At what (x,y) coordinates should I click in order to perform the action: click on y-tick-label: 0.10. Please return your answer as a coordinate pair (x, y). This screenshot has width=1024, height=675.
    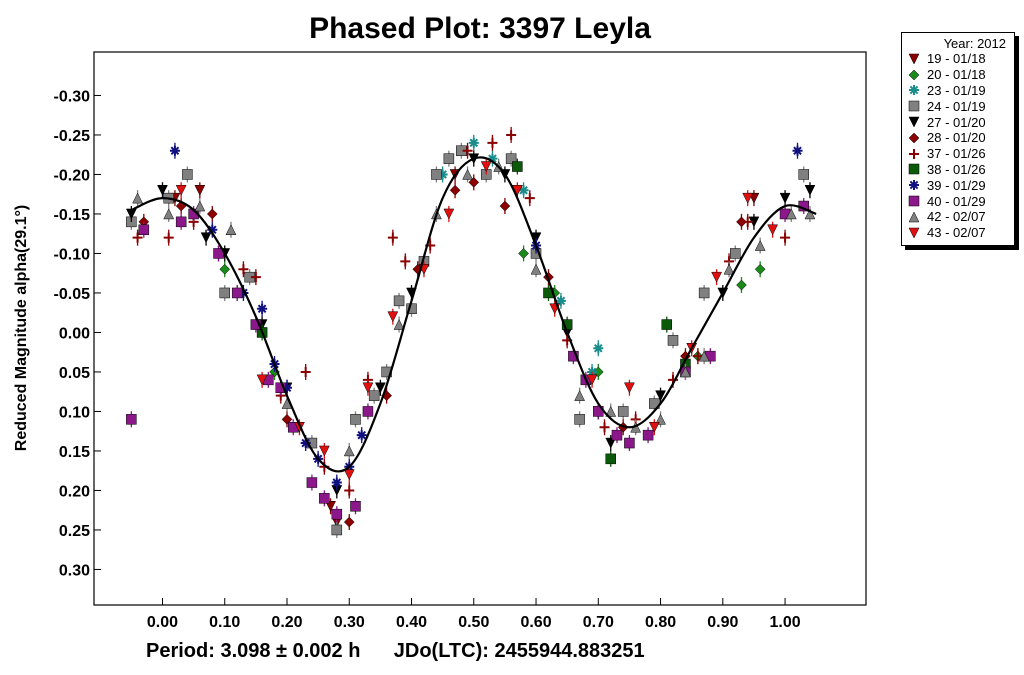
    Looking at the image, I should click on (74, 412).